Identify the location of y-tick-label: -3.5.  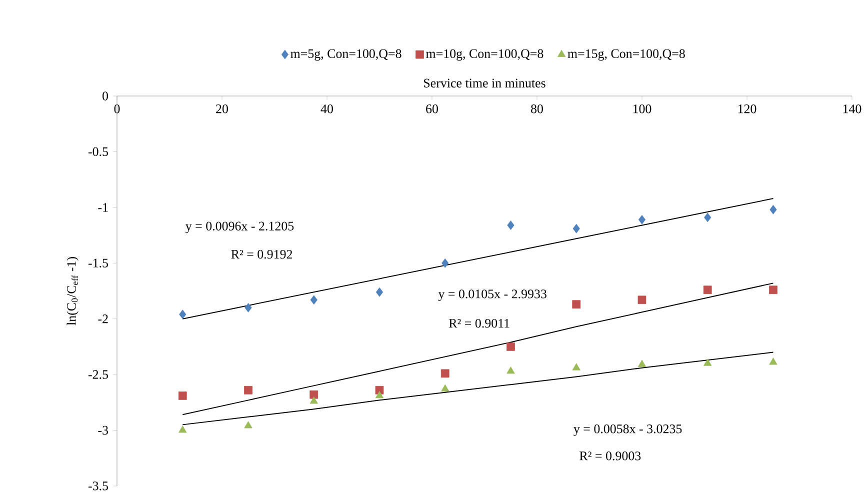
(98, 486).